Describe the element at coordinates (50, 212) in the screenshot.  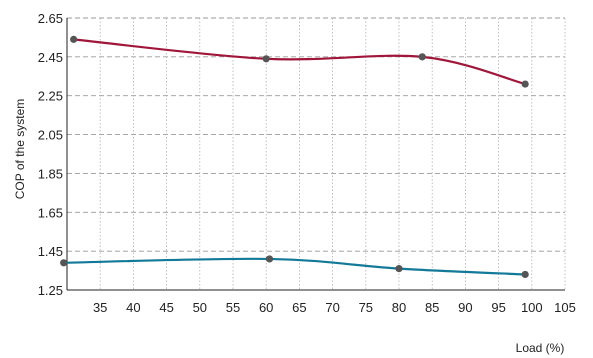
I see `y-tick-label: 1.65` at that location.